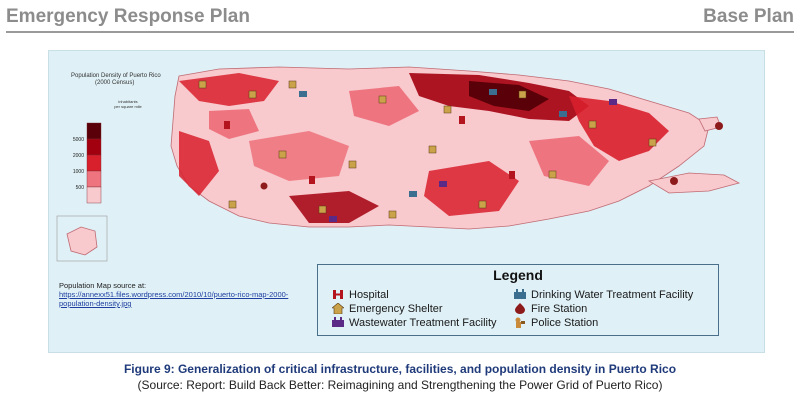 The image size is (800, 402). Describe the element at coordinates (612, 295) in the screenshot. I see `legend-label-drinking-water: Drinking Water Treatment Facility` at that location.